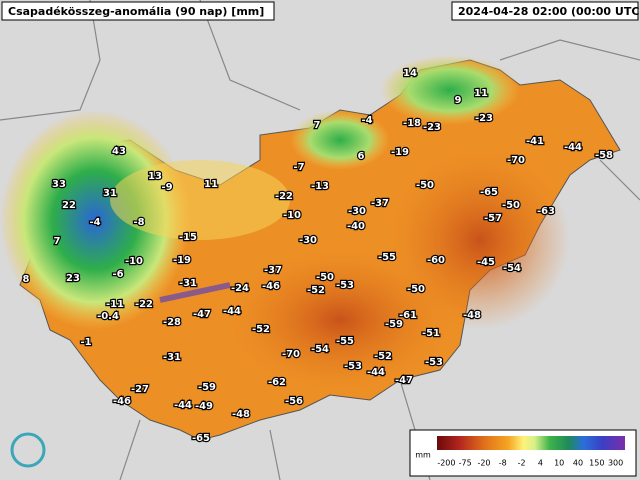 Image resolution: width=640 pixels, height=480 pixels. Describe the element at coordinates (410, 73) in the screenshot. I see `station-value: 14` at that location.